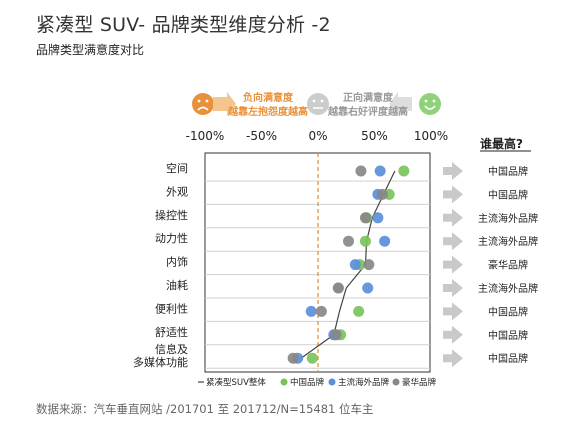 The width and height of the screenshot is (573, 428). What do you see at coordinates (317, 136) in the screenshot?
I see `x-tick-label: 0%` at bounding box center [317, 136].